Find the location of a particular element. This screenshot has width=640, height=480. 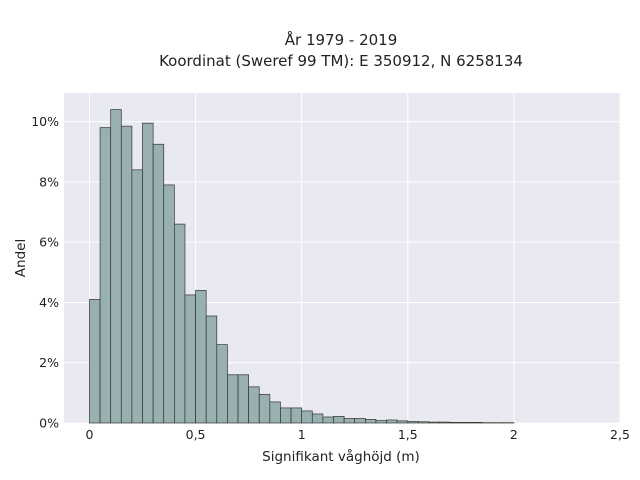

y-axis-label: Andel is located at coordinates (21, 258).